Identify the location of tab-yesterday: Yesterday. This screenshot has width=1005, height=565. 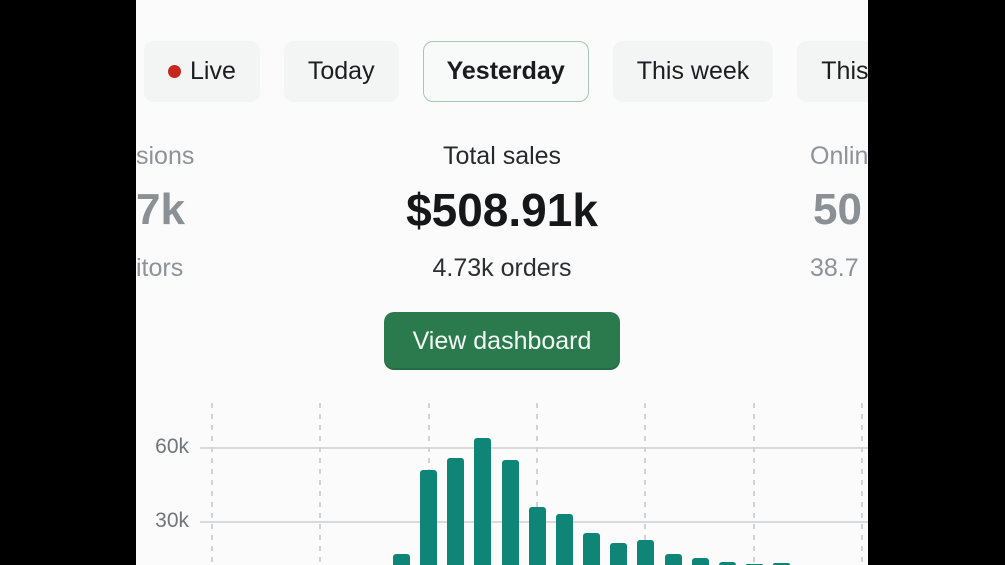
(505, 71).